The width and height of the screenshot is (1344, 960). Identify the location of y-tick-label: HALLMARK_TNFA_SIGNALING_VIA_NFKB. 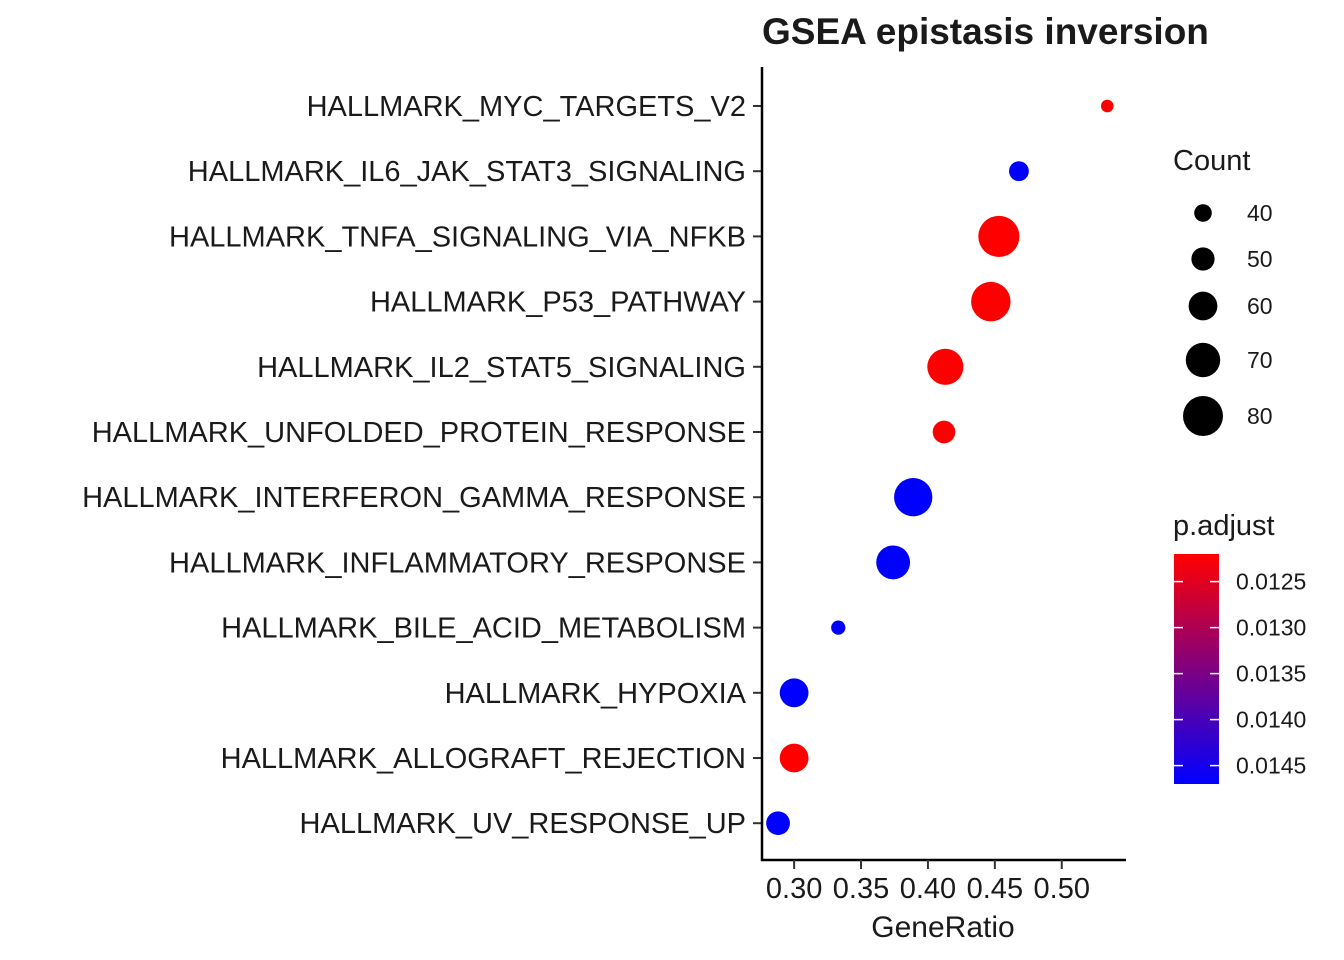
(457, 237).